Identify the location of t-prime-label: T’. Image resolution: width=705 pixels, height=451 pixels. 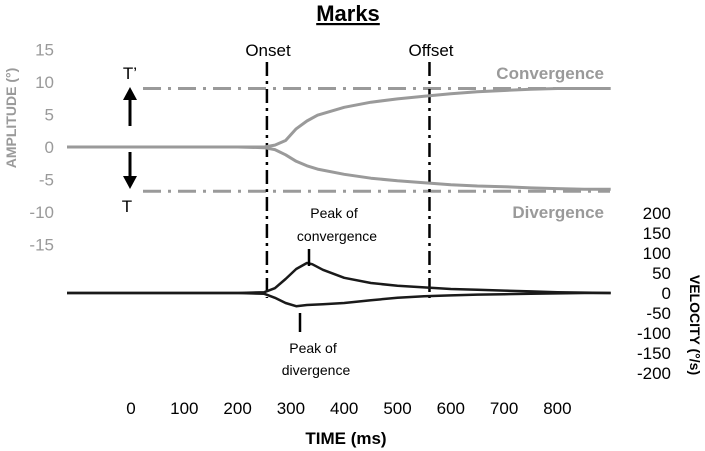
(130, 73).